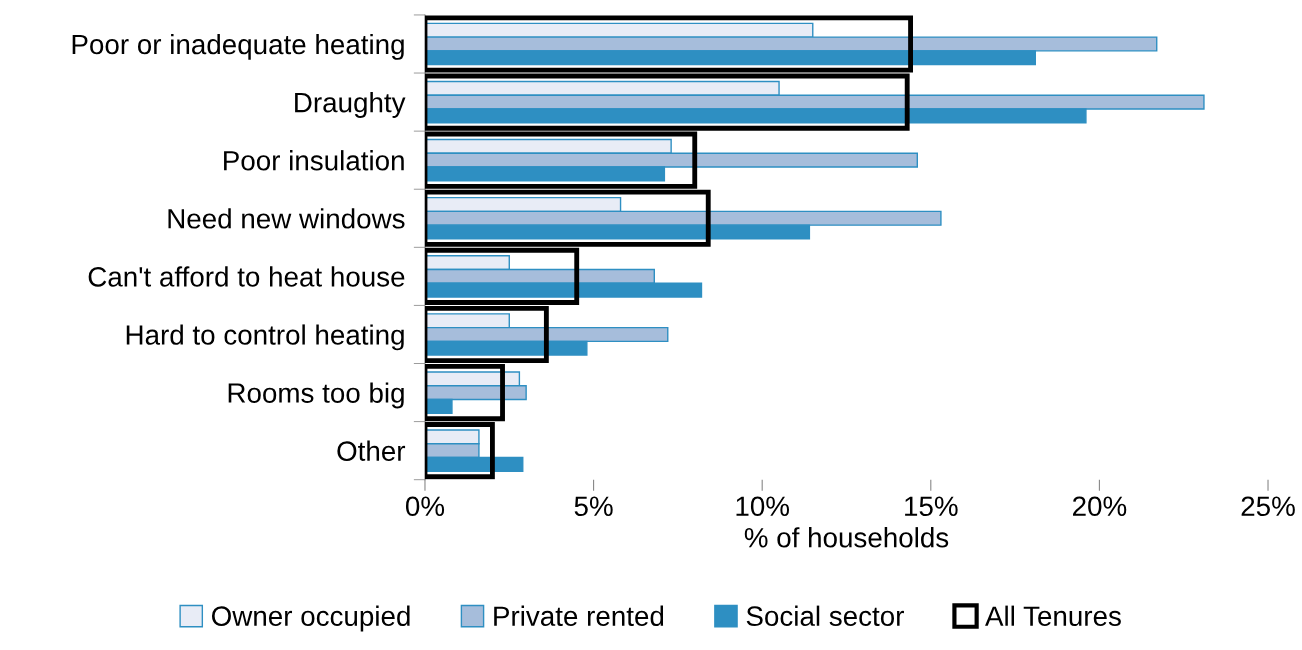  What do you see at coordinates (825, 616) in the screenshot?
I see `legend-label: Social sector` at bounding box center [825, 616].